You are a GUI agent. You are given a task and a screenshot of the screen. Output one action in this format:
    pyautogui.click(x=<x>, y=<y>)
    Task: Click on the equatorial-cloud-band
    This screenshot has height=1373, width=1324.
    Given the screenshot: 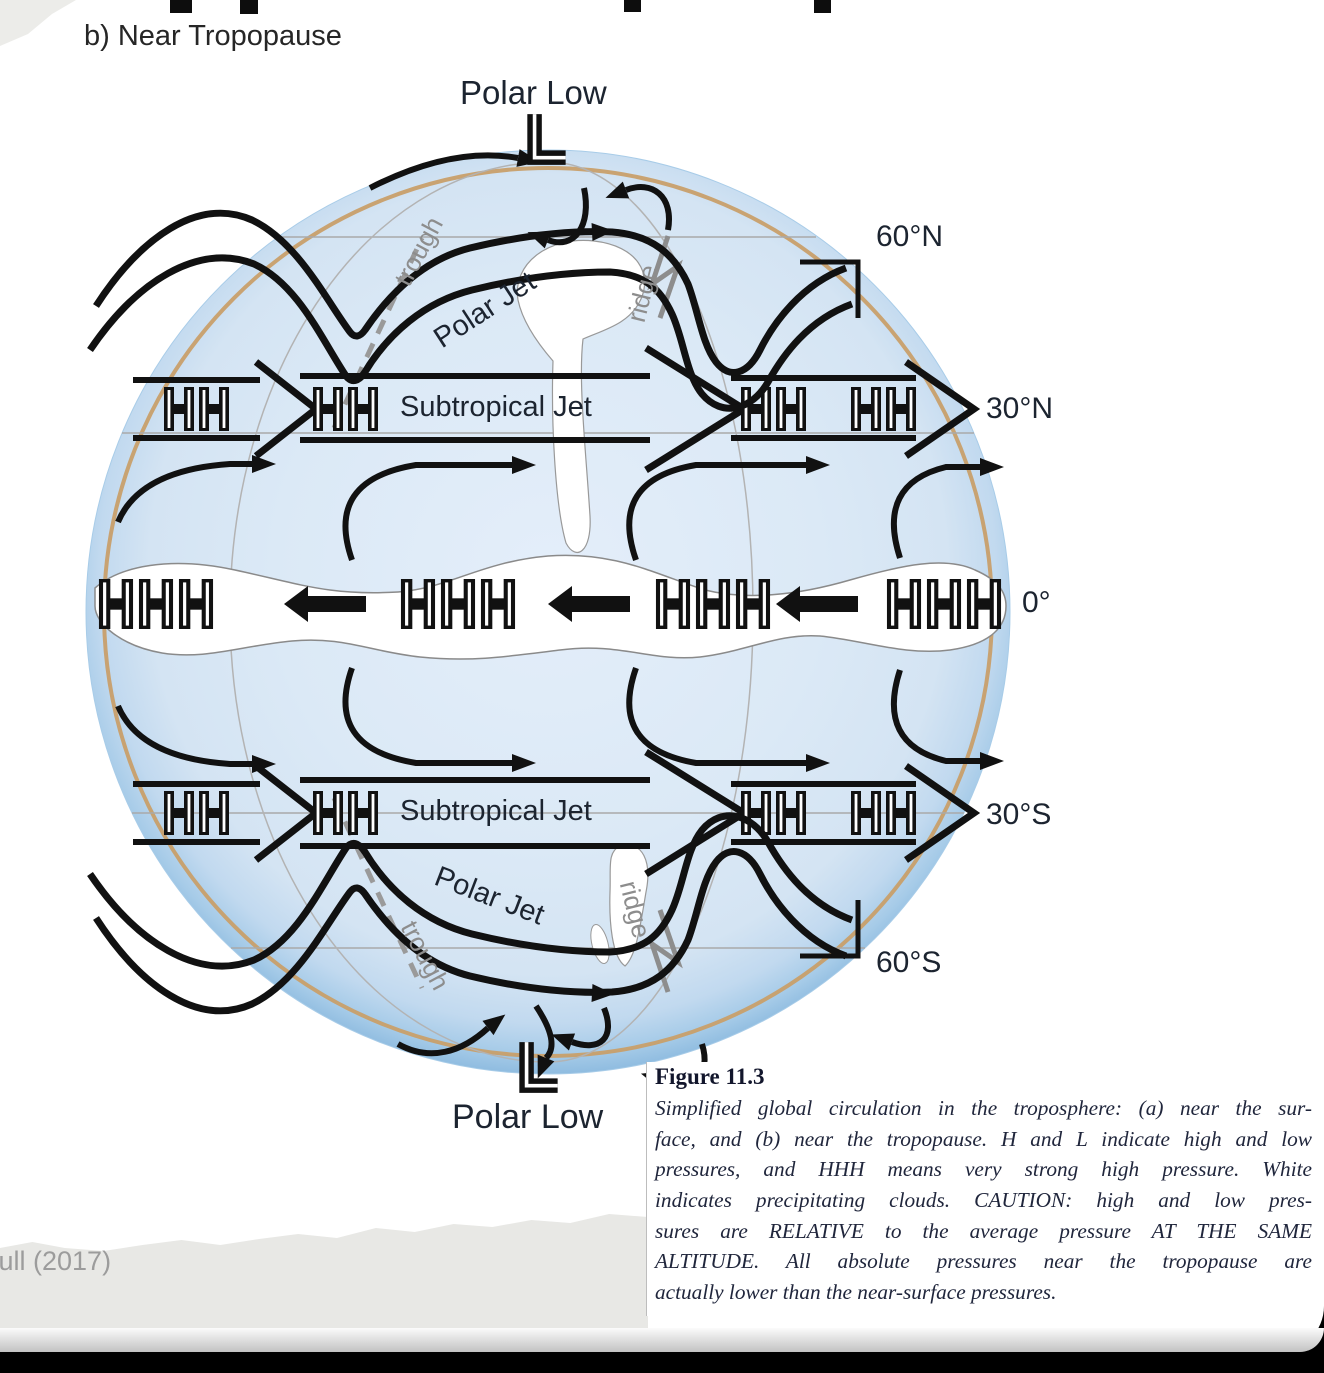 What is the action you would take?
    pyautogui.click(x=550, y=607)
    